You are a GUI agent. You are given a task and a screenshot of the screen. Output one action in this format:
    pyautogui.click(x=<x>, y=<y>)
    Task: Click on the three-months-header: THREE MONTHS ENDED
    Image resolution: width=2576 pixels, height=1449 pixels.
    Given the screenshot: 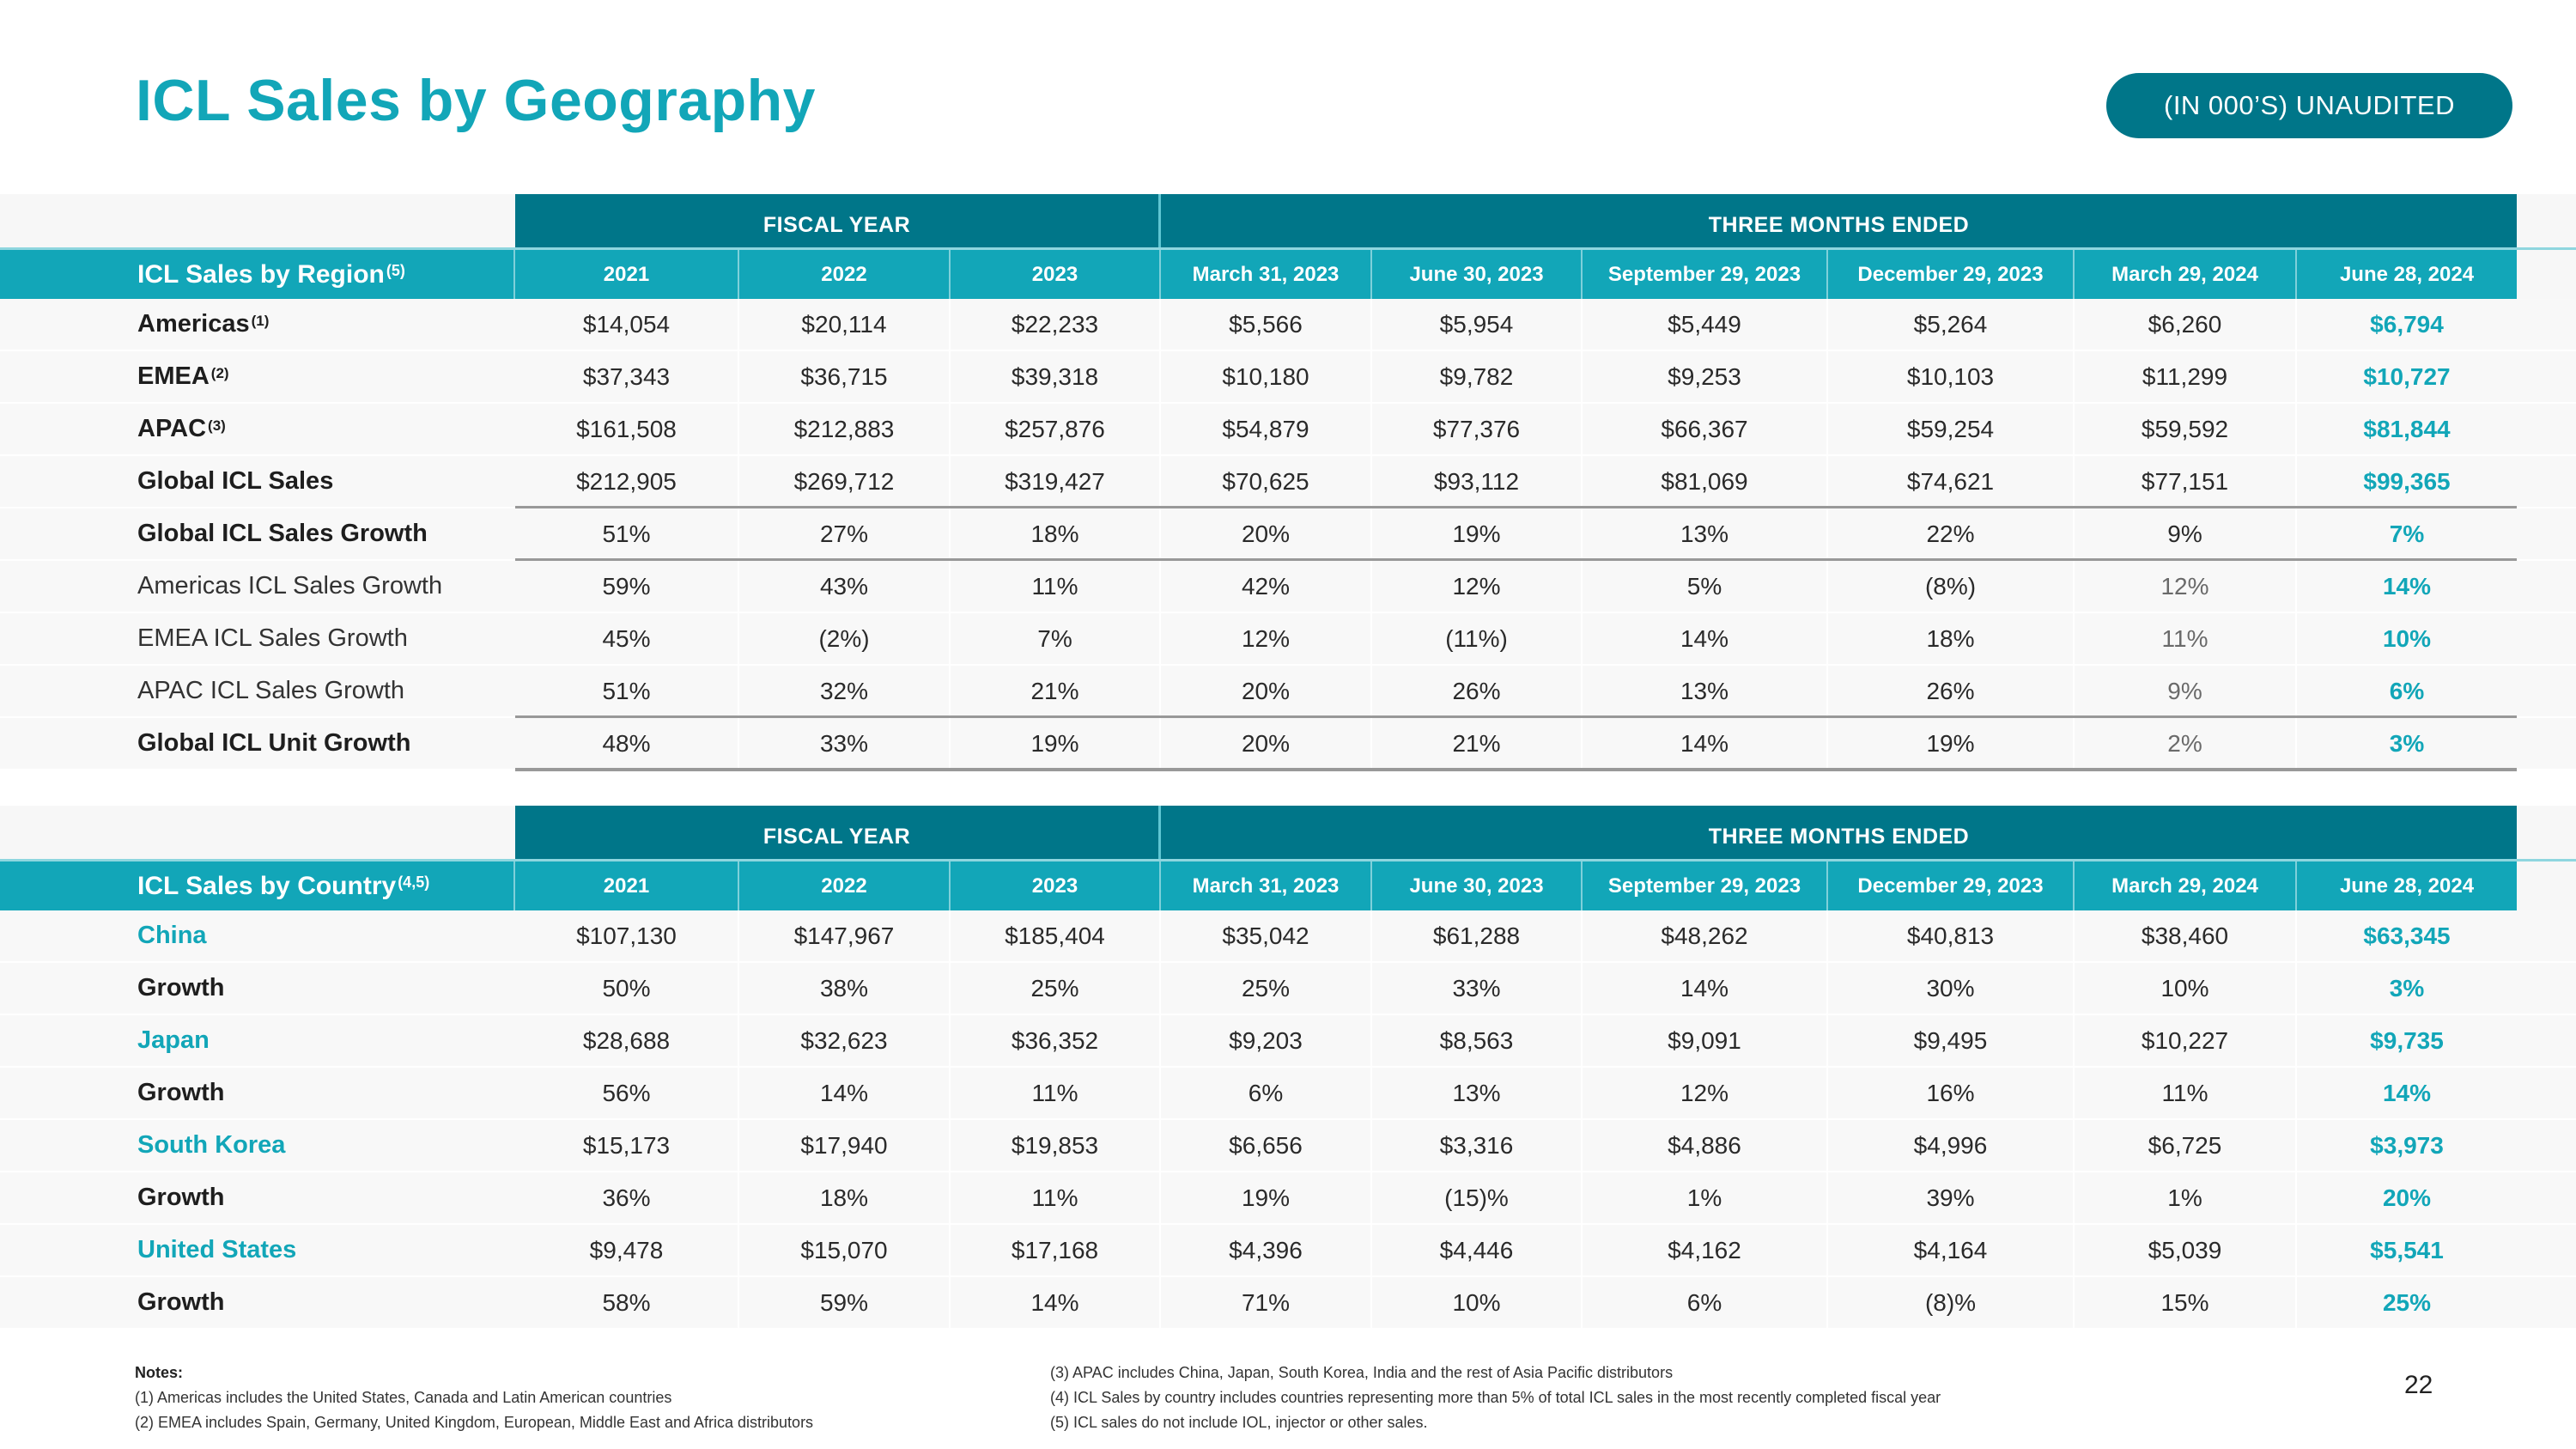 What is the action you would take?
    pyautogui.click(x=1839, y=832)
    